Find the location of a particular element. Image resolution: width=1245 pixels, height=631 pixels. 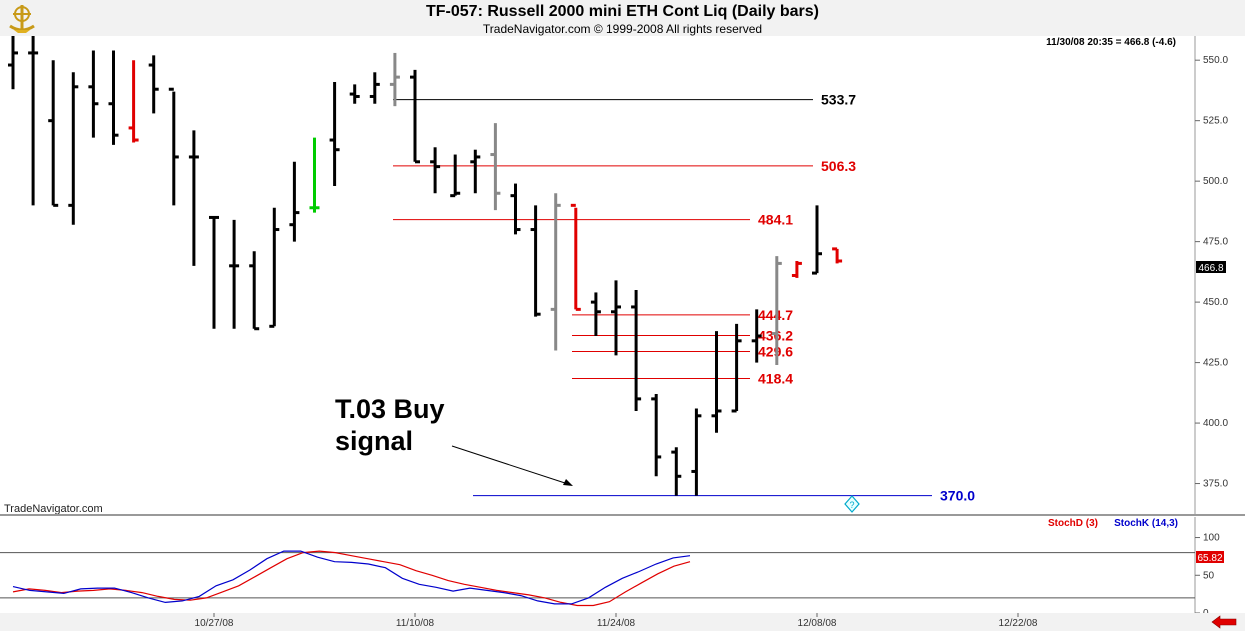

level-label: 533.7 is located at coordinates (838, 100).